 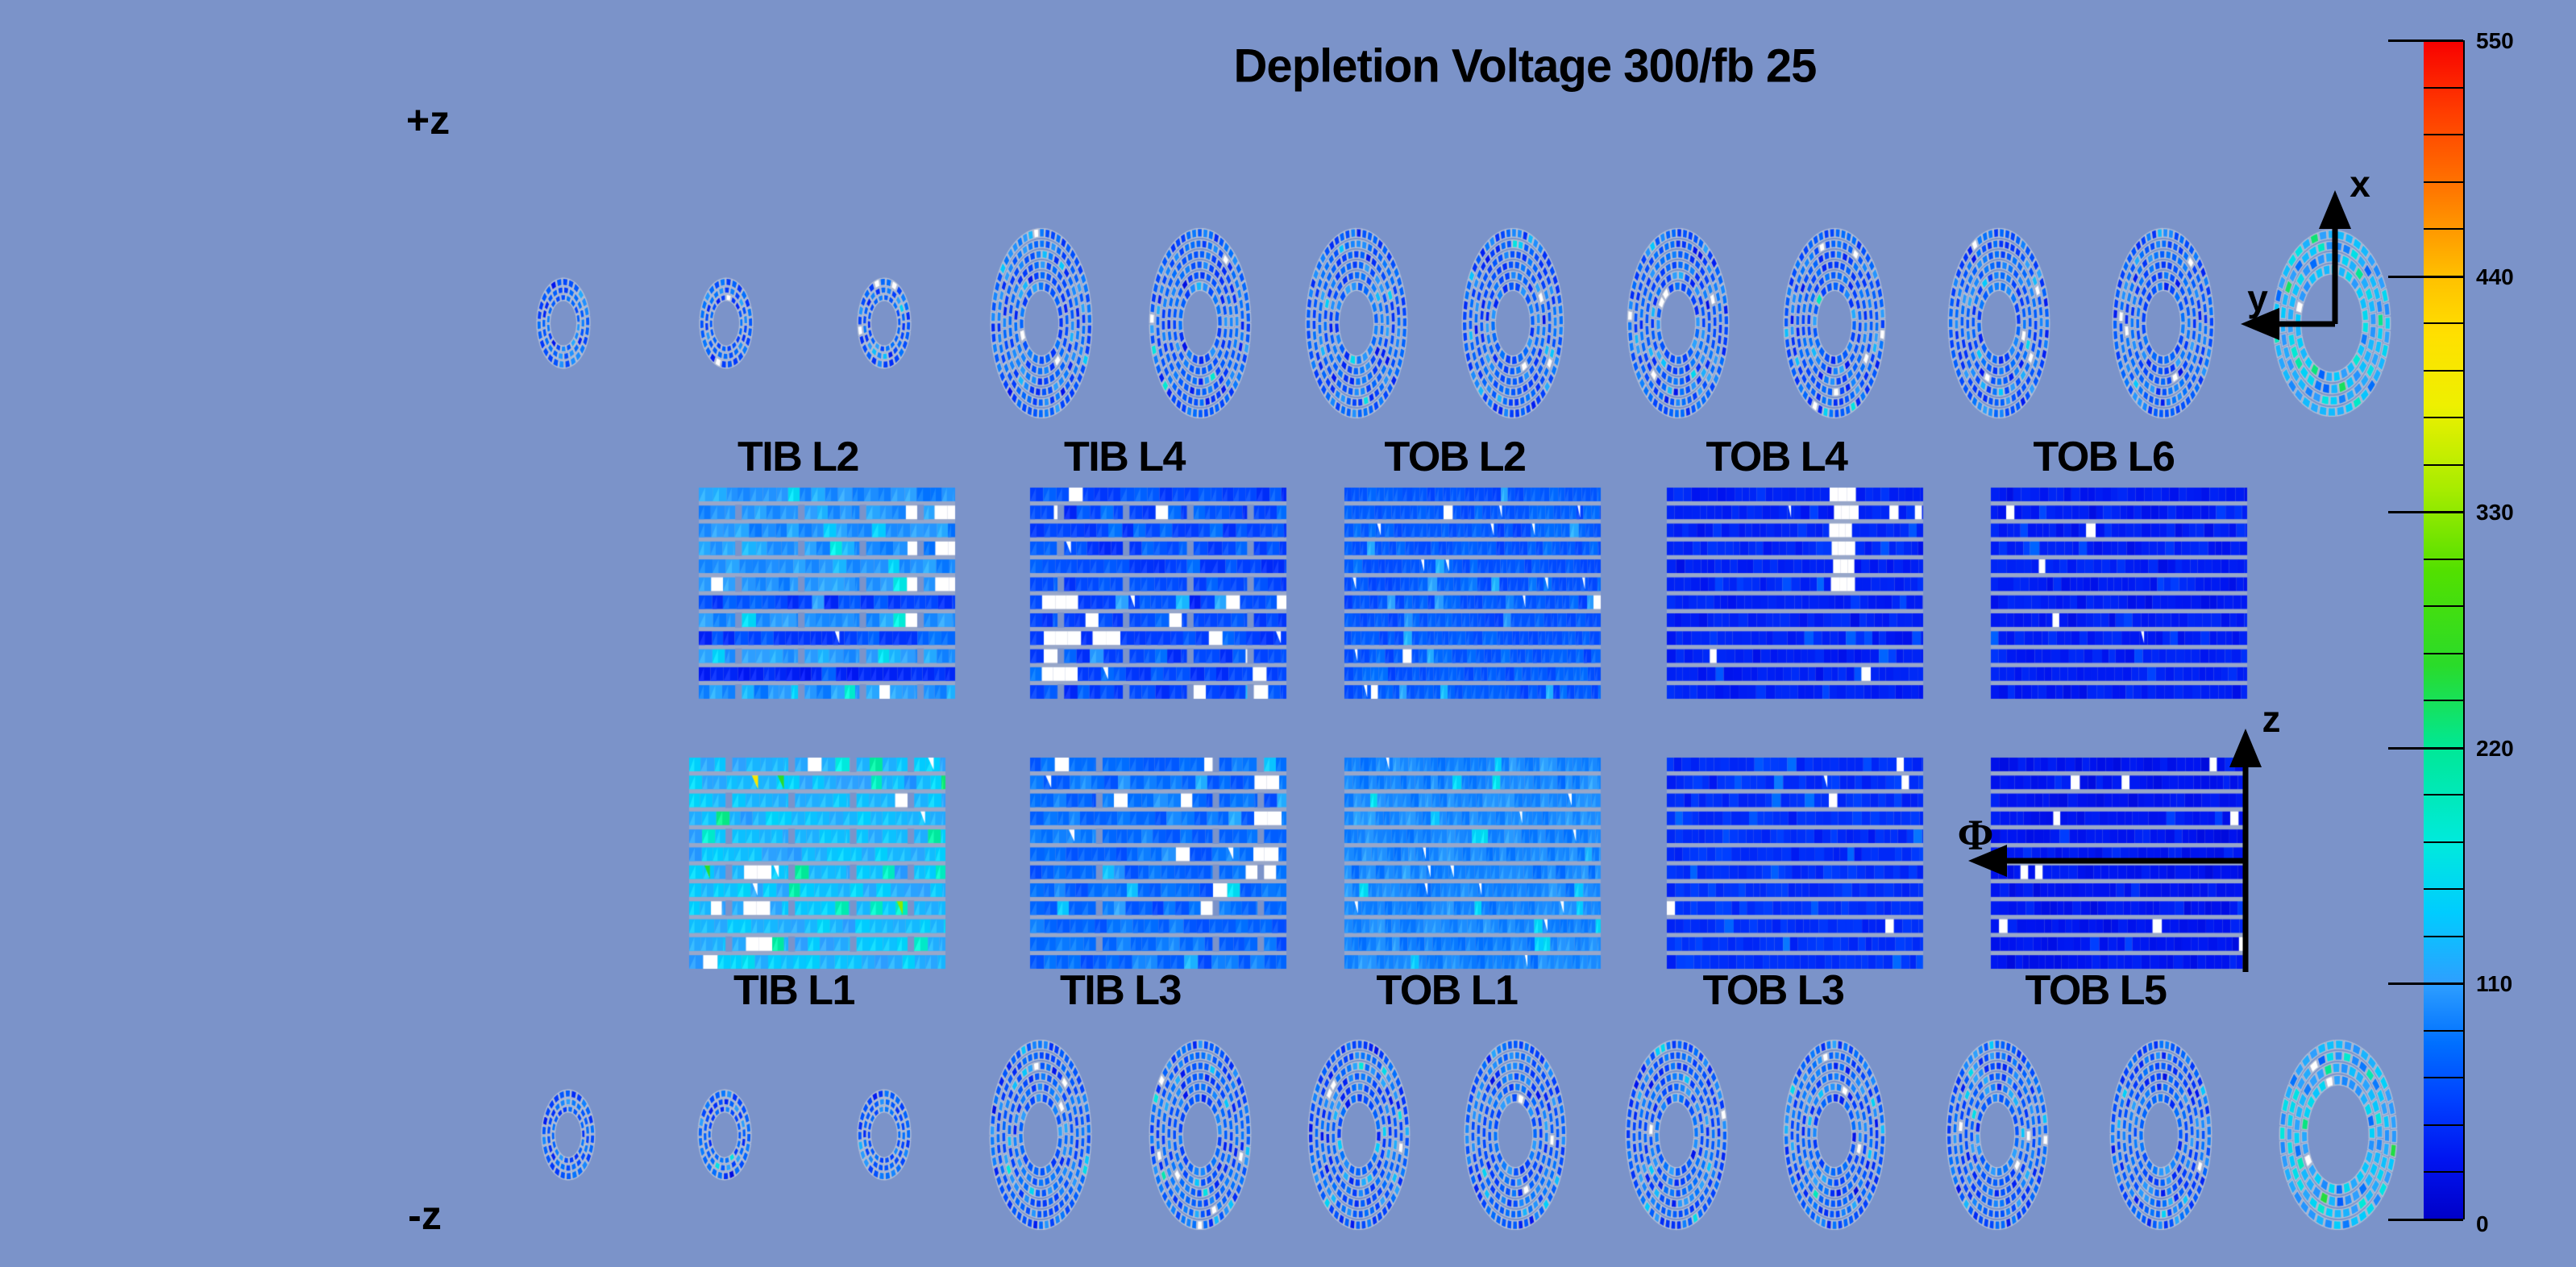 What do you see at coordinates (2495, 748) in the screenshot?
I see `colorbar-tick-label-220: 220` at bounding box center [2495, 748].